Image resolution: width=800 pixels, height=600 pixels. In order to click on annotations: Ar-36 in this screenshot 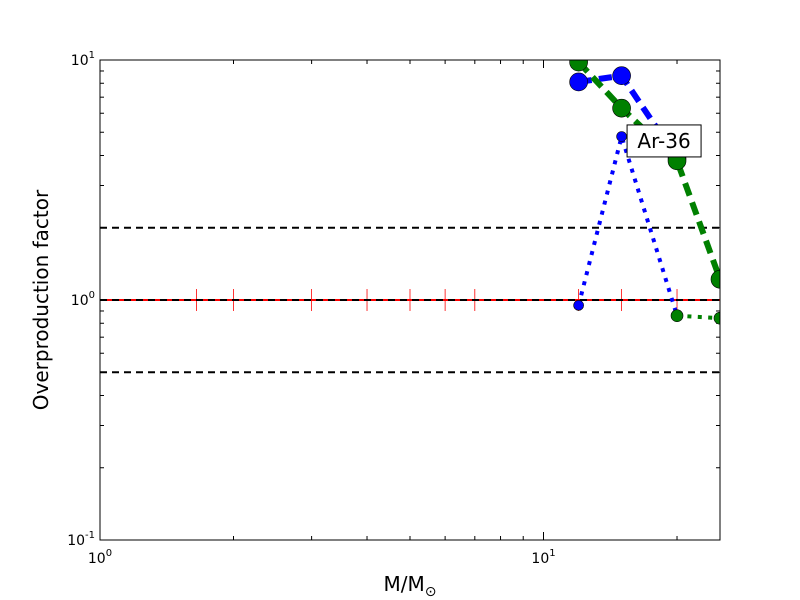, I will do `click(664, 141)`.